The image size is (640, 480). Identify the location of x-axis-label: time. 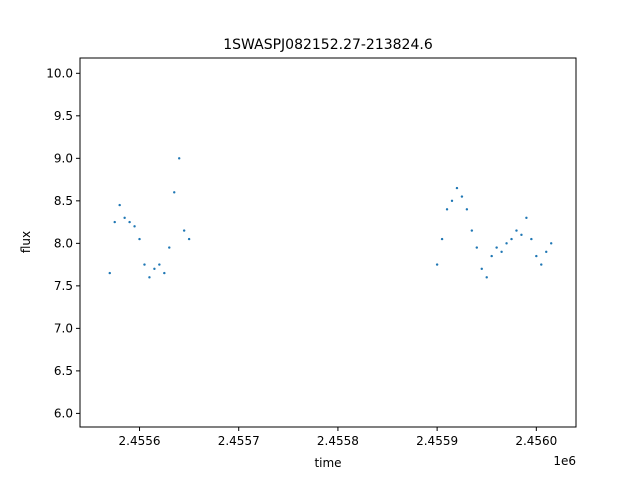
(327, 463).